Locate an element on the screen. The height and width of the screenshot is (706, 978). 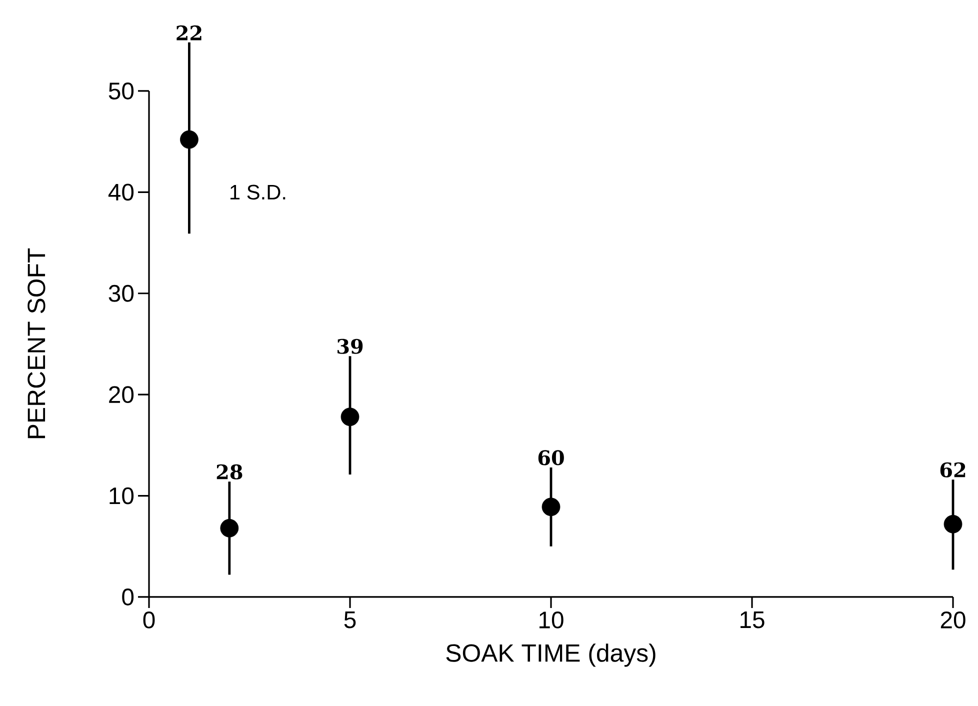
annotation: 28 is located at coordinates (229, 472).